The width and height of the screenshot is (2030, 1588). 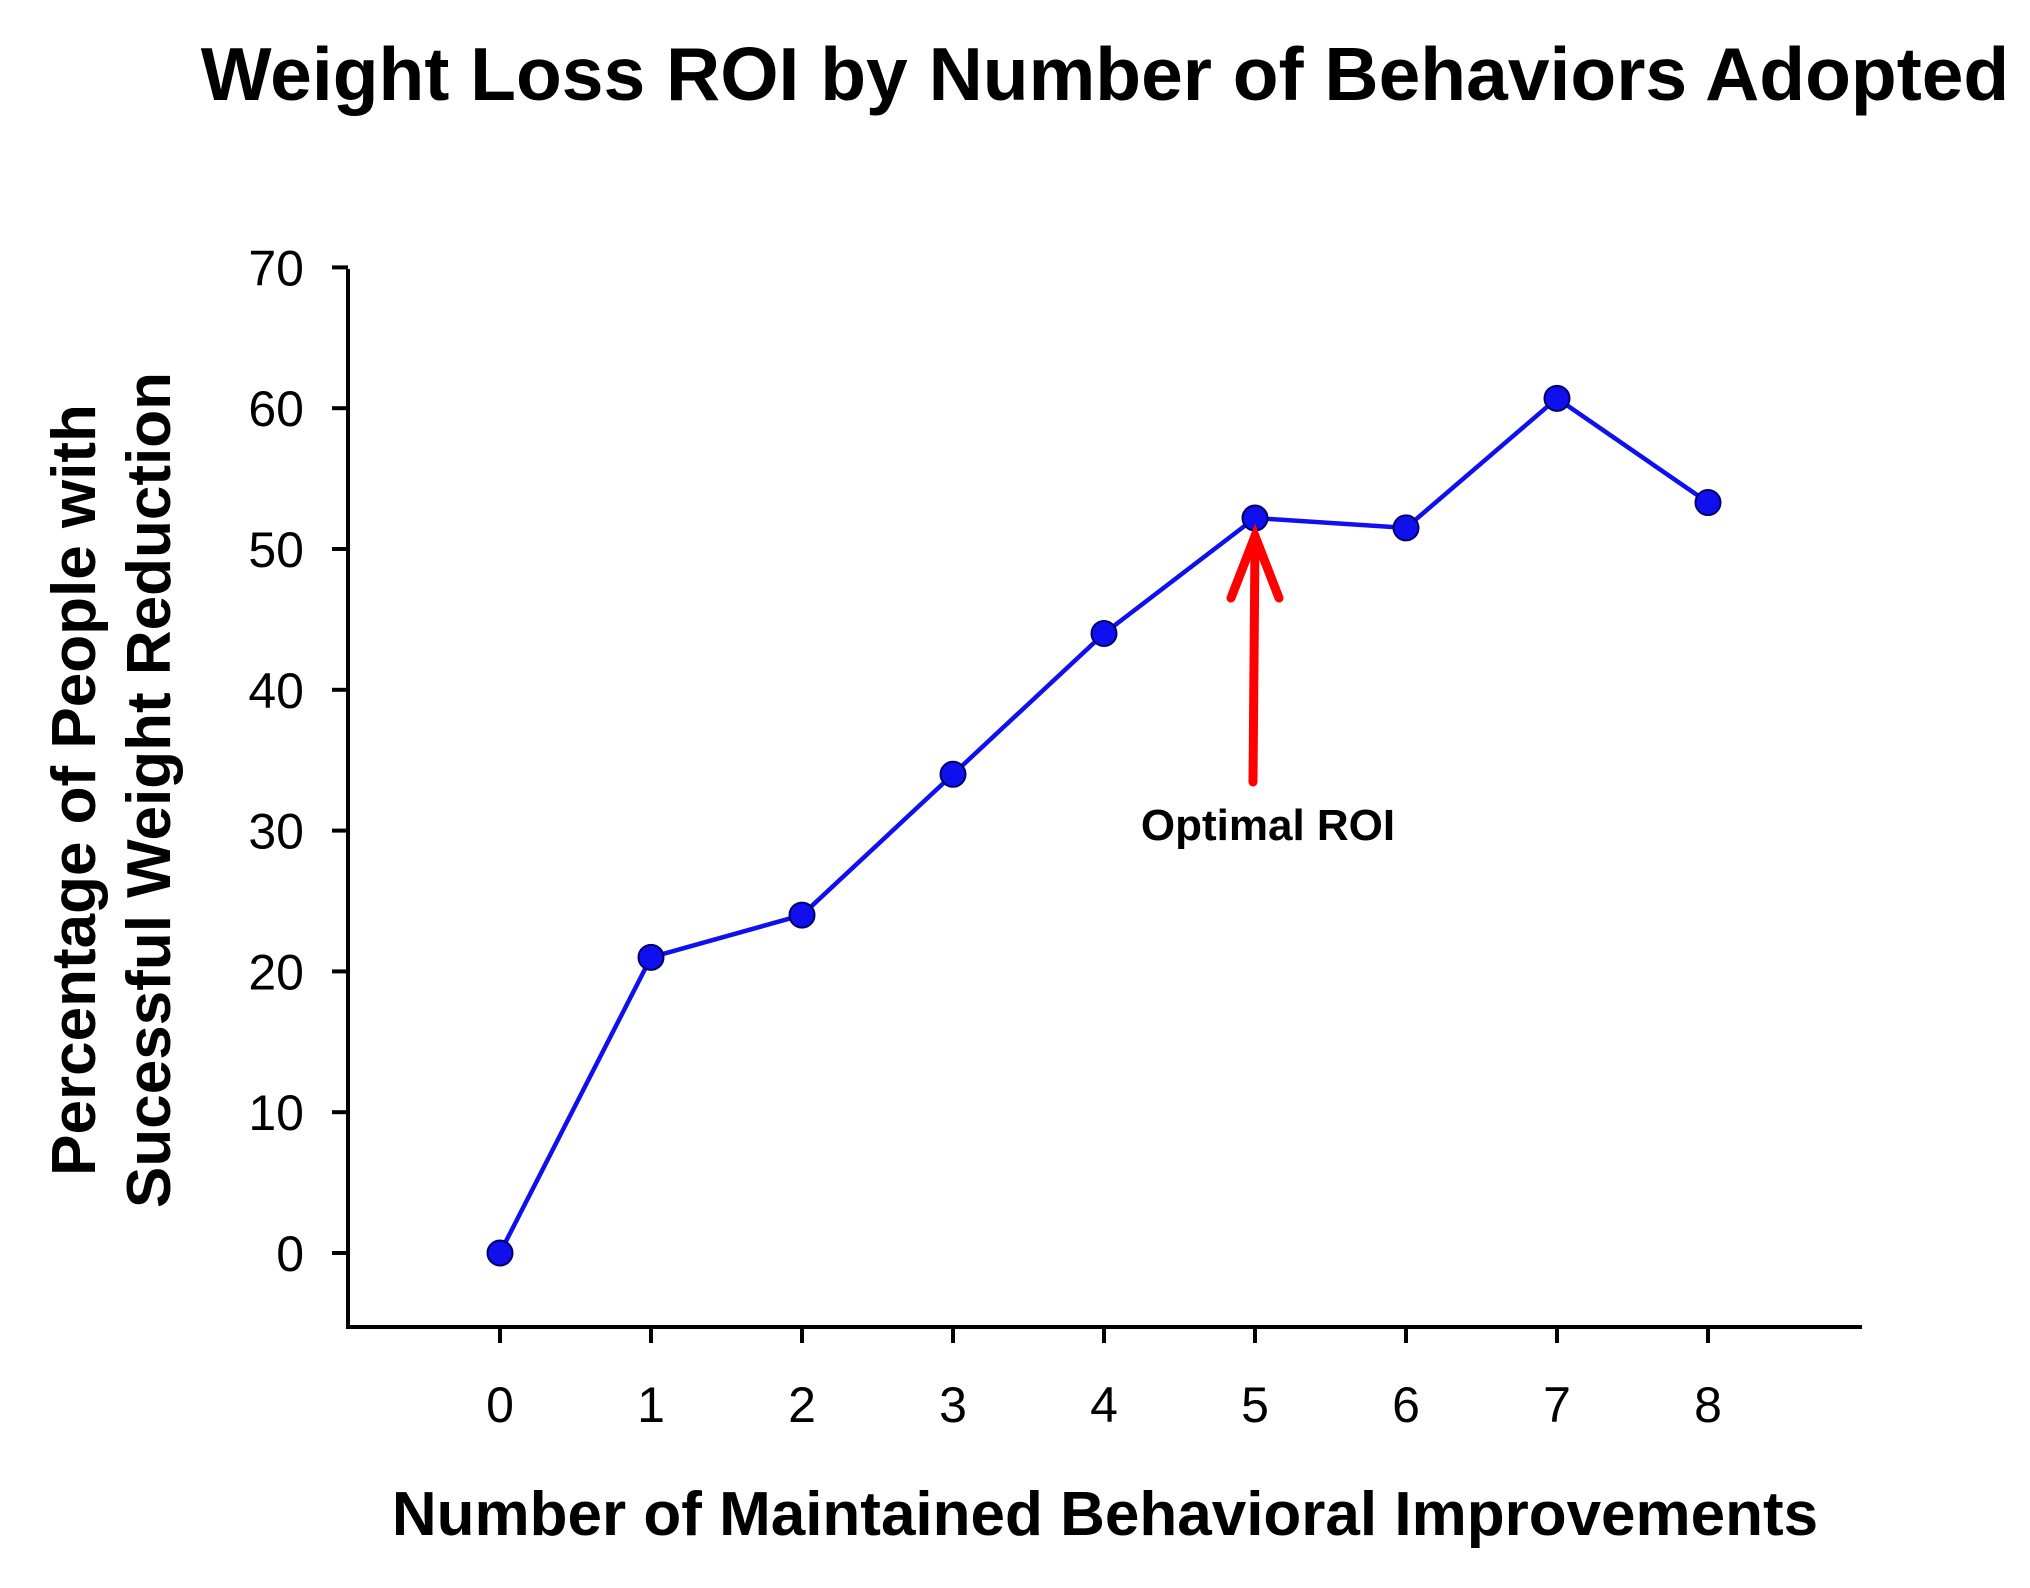 I want to click on x-tick-label-3: 3, so click(x=953, y=1405).